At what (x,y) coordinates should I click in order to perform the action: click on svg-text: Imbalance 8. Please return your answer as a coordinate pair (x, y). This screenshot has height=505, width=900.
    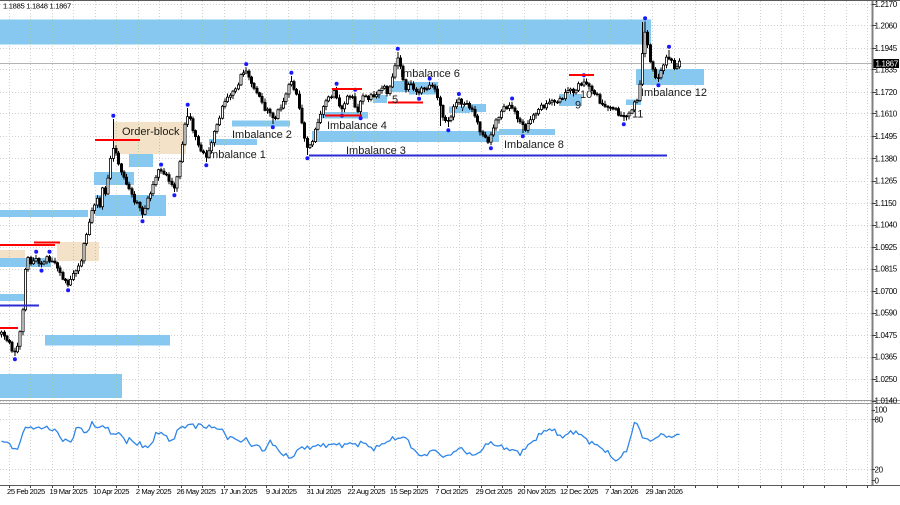
    Looking at the image, I should click on (534, 145).